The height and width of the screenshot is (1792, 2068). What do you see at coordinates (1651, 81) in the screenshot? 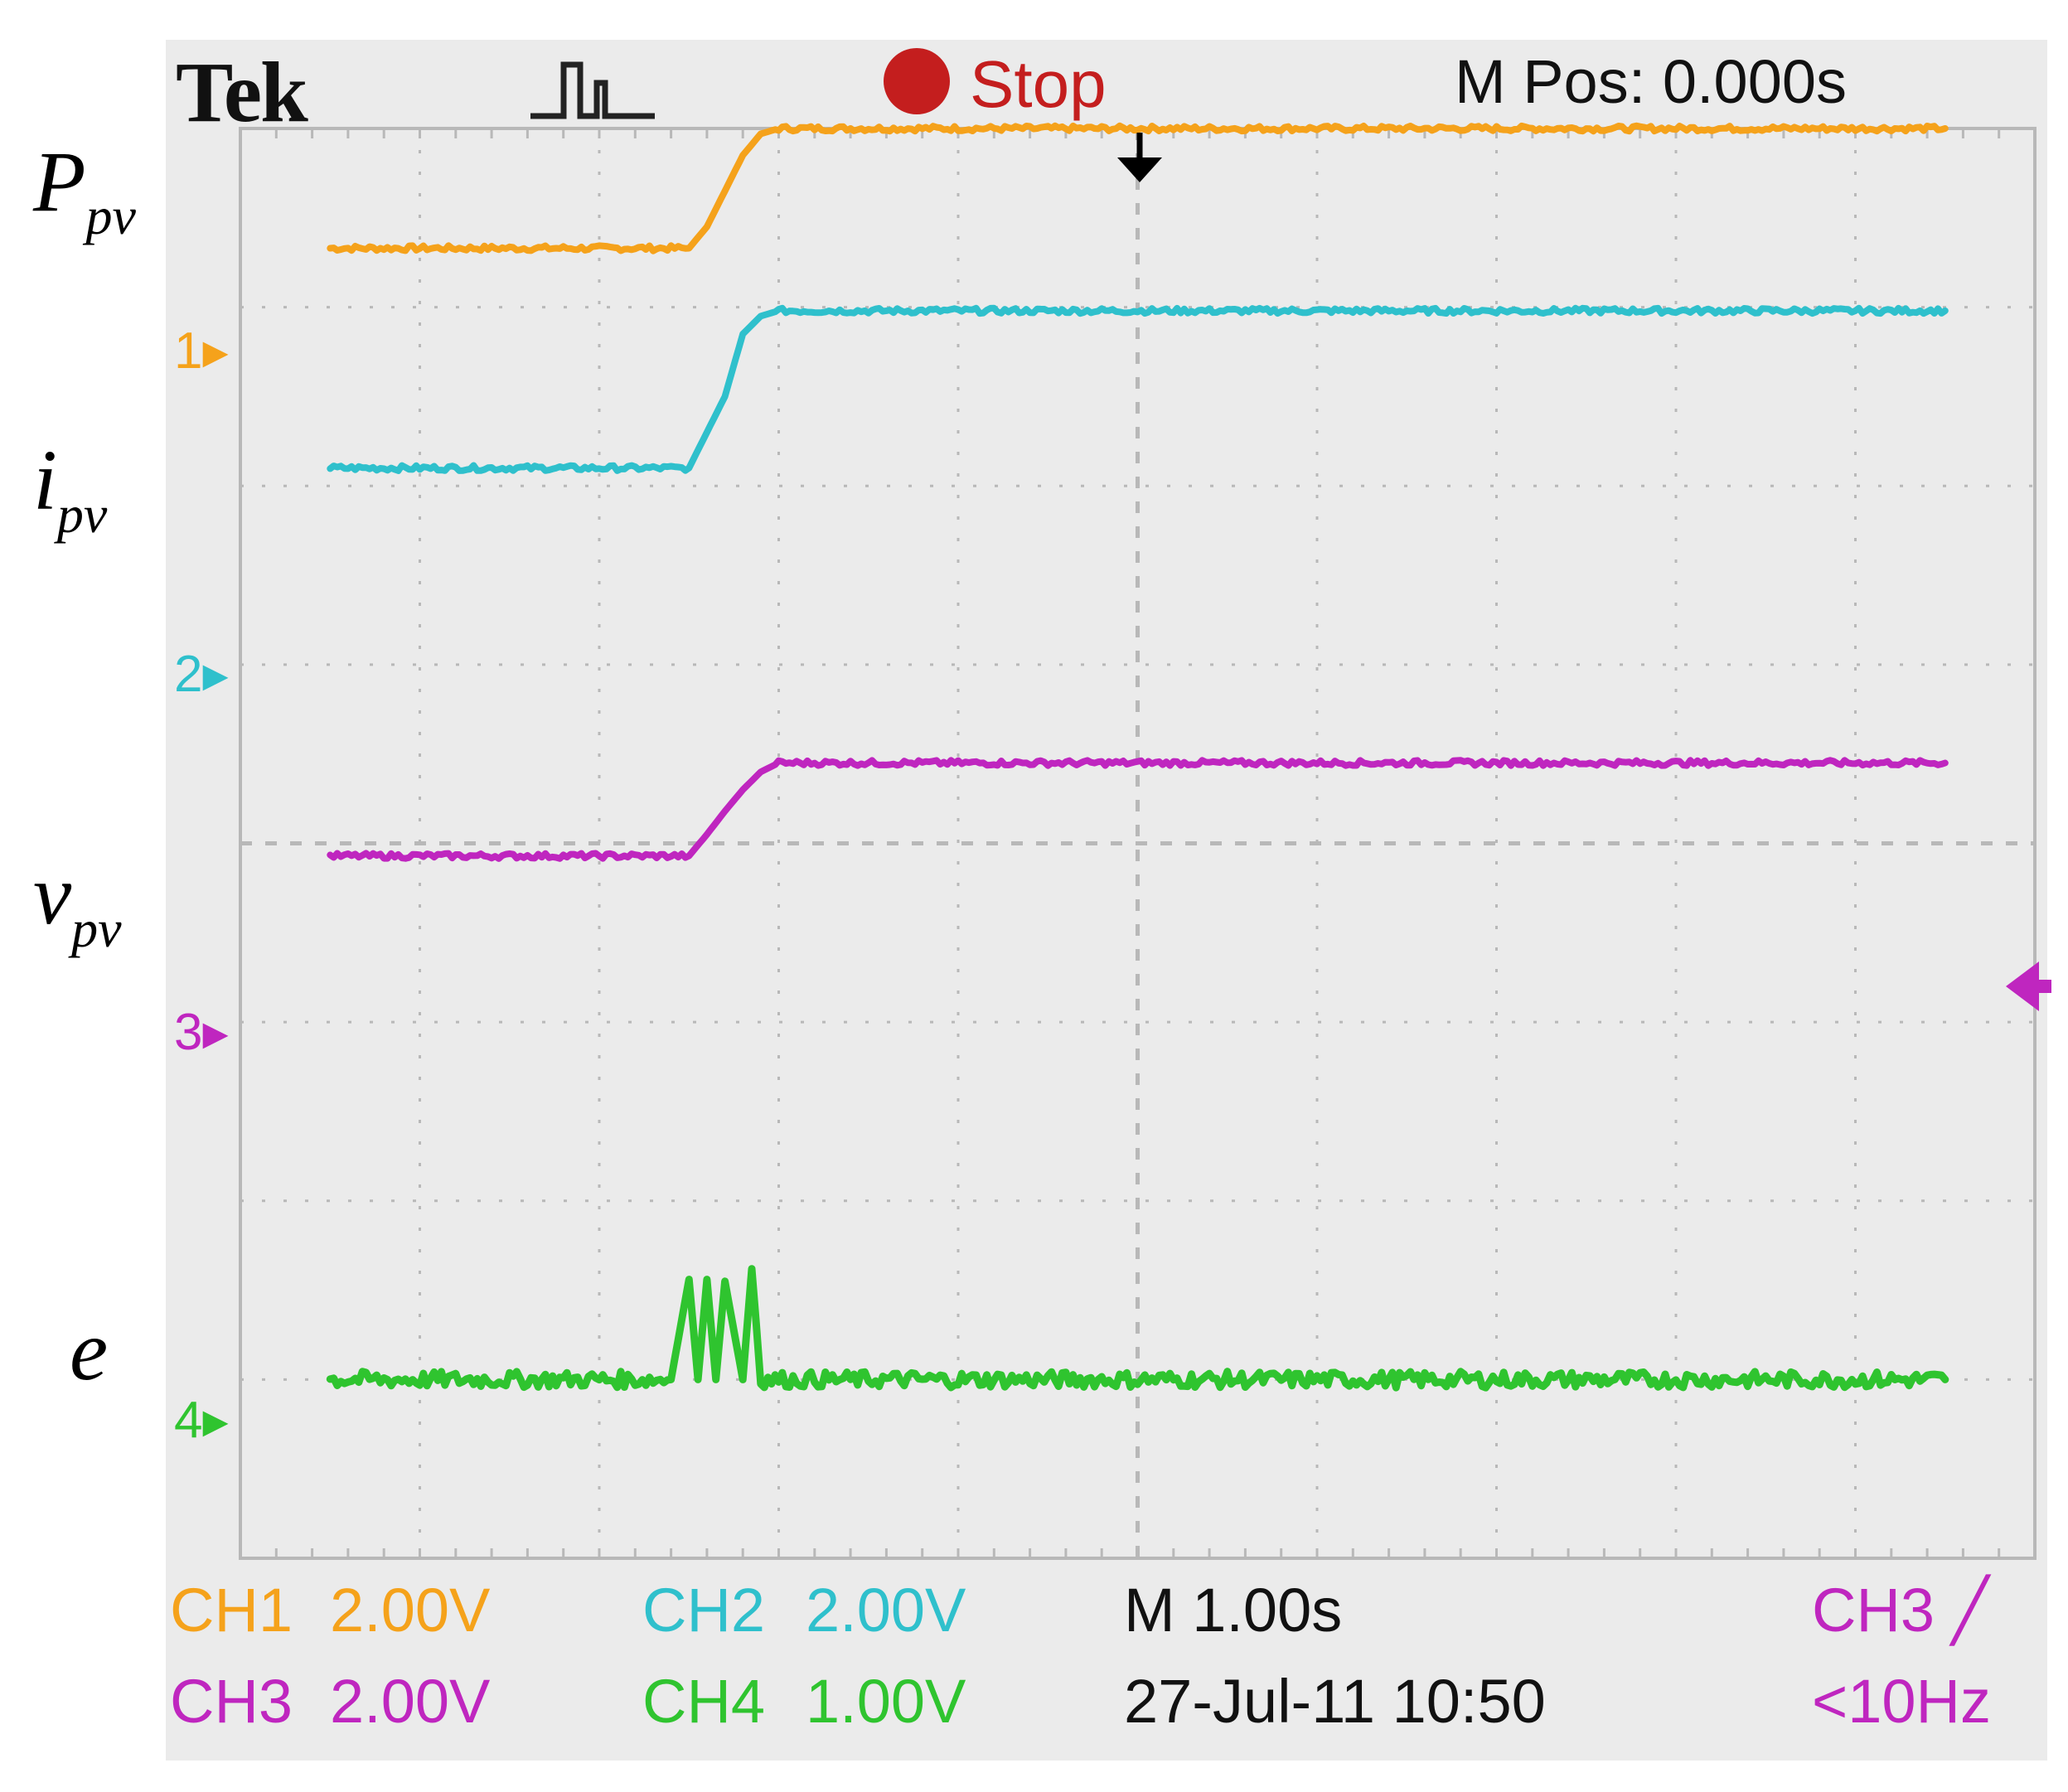
I see `horizontal-position: M Pos: 0.000s` at bounding box center [1651, 81].